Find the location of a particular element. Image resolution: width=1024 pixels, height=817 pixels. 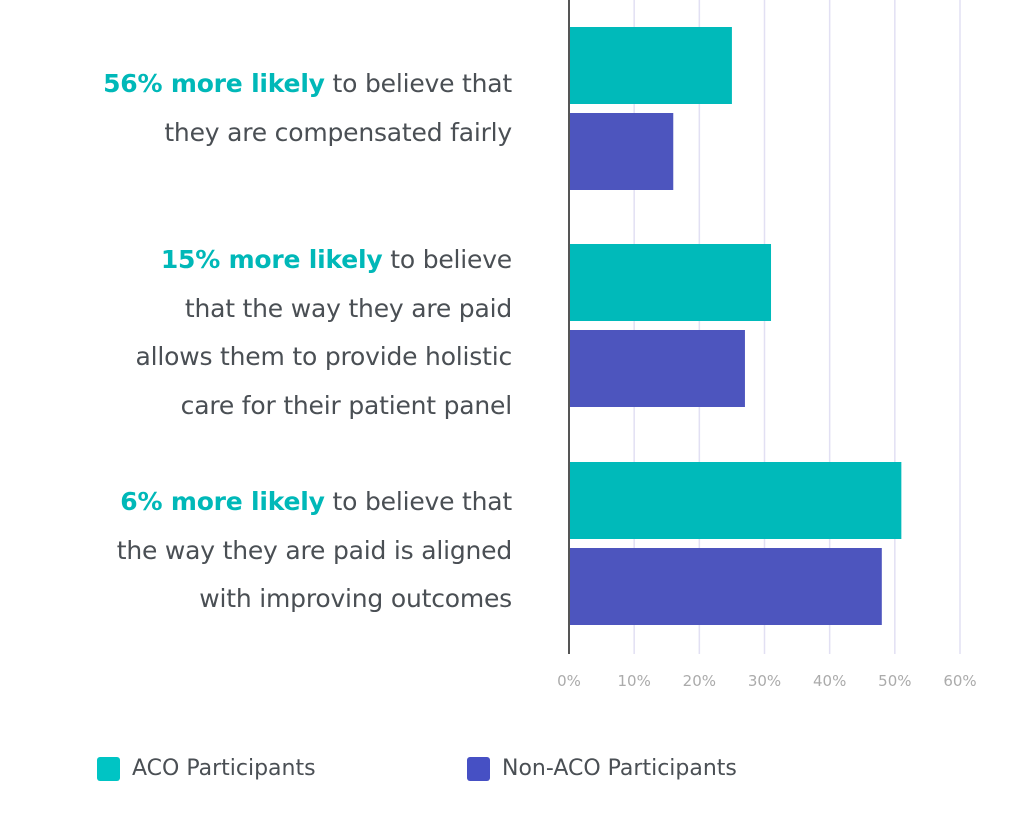

category-label-line: the way they are paid is aligned is located at coordinates (272, 551).